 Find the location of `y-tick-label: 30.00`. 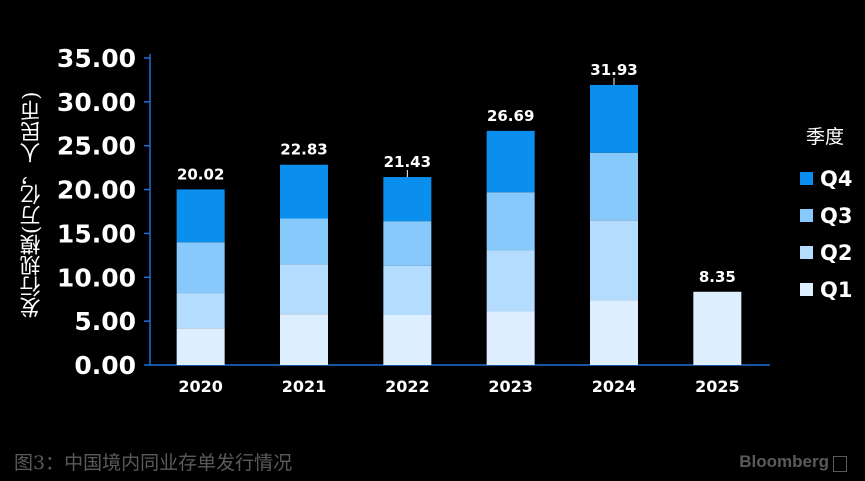

y-tick-label: 30.00 is located at coordinates (96, 102).